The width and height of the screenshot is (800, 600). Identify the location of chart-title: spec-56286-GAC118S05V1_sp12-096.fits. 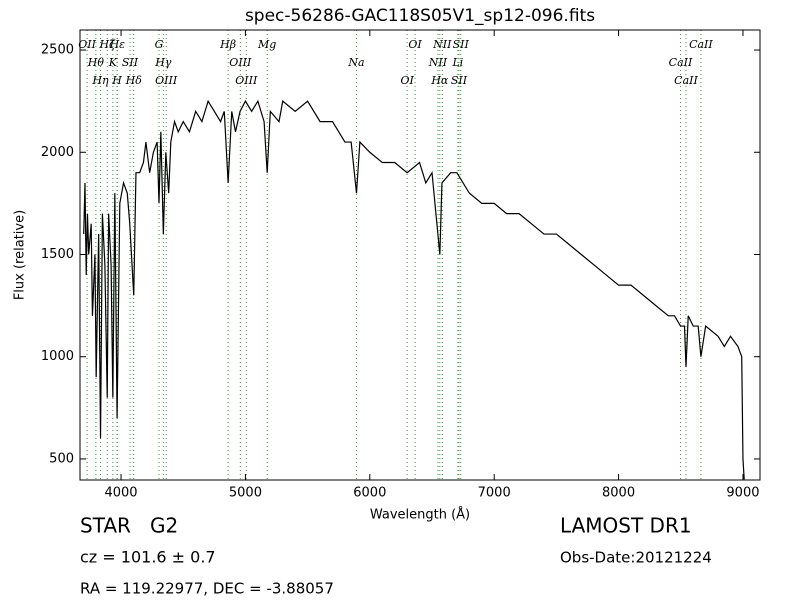
(420, 16).